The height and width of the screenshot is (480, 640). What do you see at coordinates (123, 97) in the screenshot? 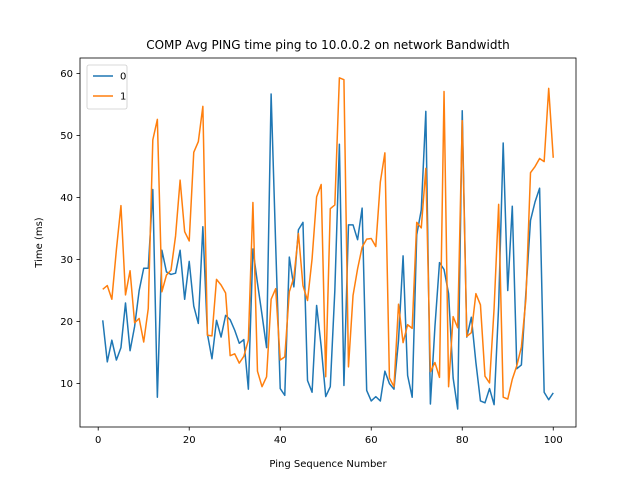
I see `legend-label-1: 1` at bounding box center [123, 97].